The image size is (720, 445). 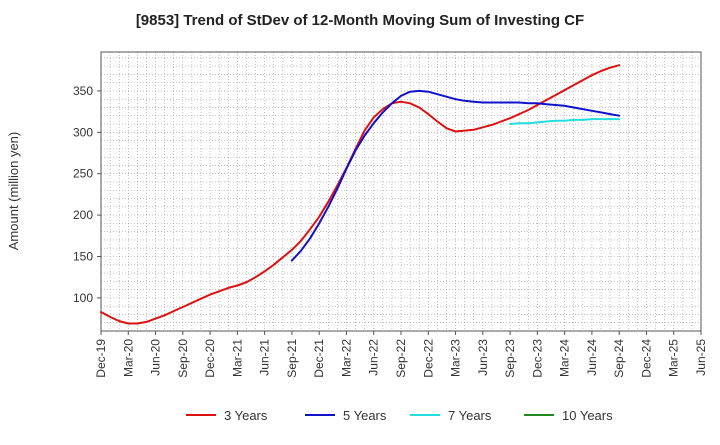 I want to click on x-tick-label: Jun-25, so click(x=701, y=357).